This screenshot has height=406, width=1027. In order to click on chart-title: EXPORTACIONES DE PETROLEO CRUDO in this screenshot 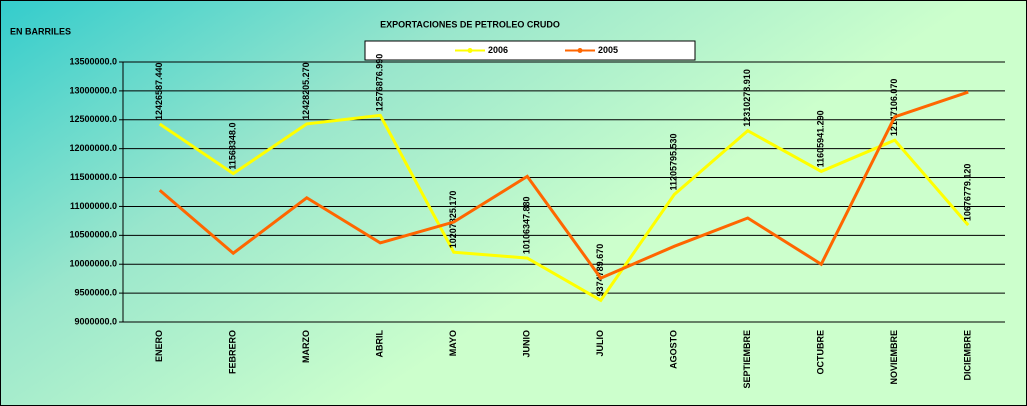, I will do `click(470, 24)`.